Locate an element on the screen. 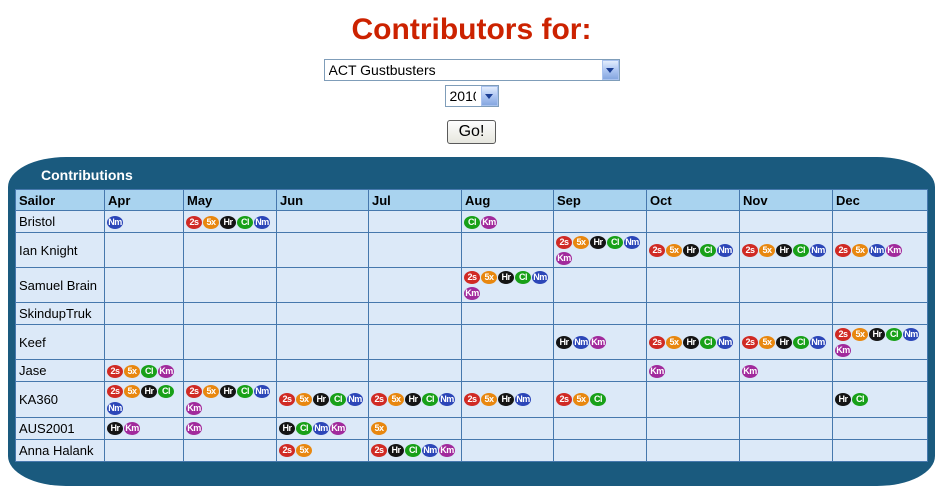 The image size is (943, 494). contribution-cell: 2s 5x Cl Km is located at coordinates (144, 371).